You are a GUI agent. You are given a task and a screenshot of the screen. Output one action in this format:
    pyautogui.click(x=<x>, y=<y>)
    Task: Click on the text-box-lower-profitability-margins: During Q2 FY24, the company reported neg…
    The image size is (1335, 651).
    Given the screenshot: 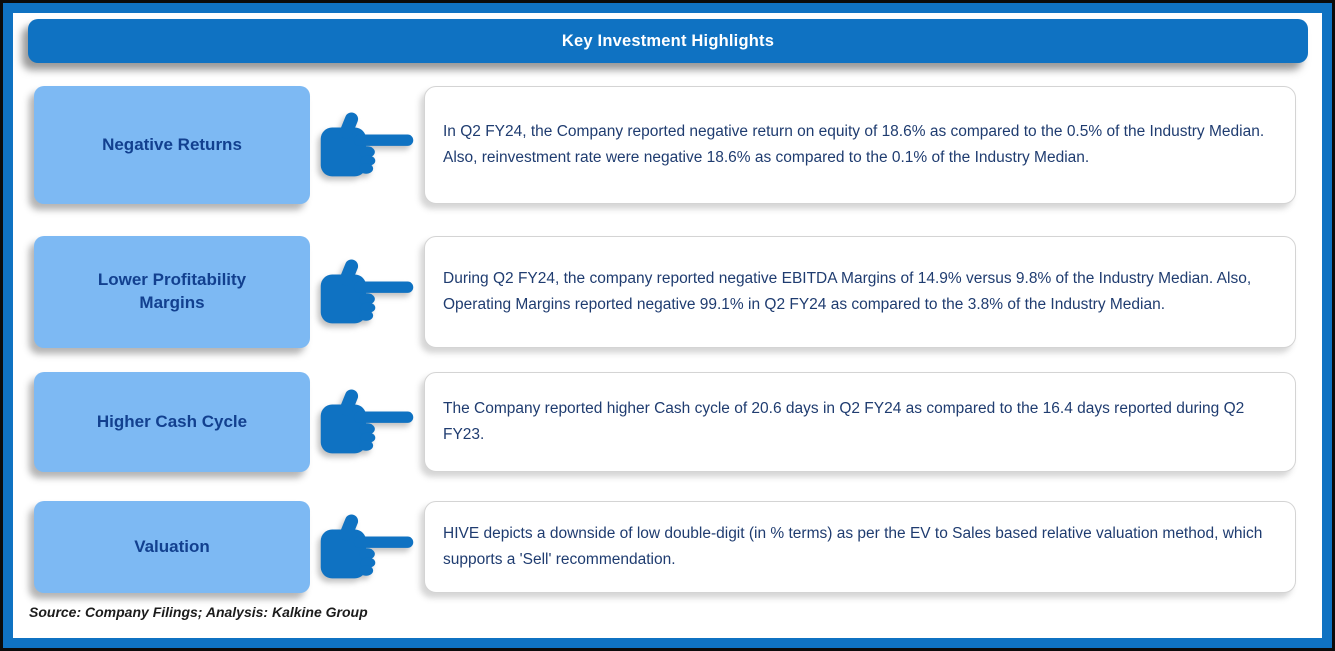 What is the action you would take?
    pyautogui.click(x=860, y=292)
    